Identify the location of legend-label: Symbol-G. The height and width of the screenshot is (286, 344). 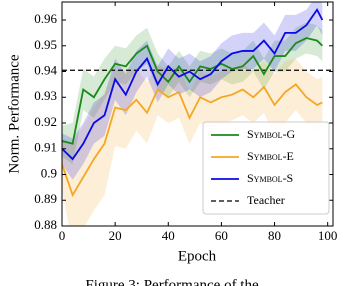
(271, 134).